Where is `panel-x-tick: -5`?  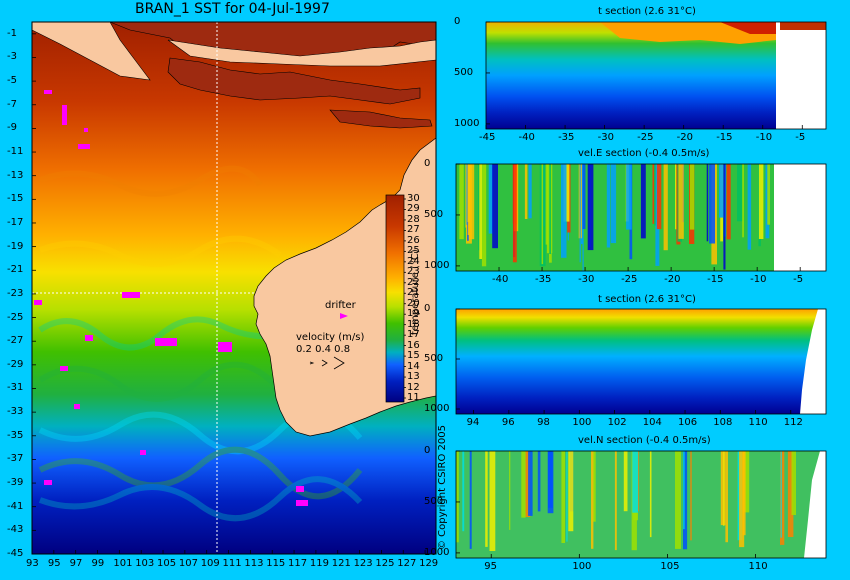
panel-x-tick: -5 is located at coordinates (800, 137).